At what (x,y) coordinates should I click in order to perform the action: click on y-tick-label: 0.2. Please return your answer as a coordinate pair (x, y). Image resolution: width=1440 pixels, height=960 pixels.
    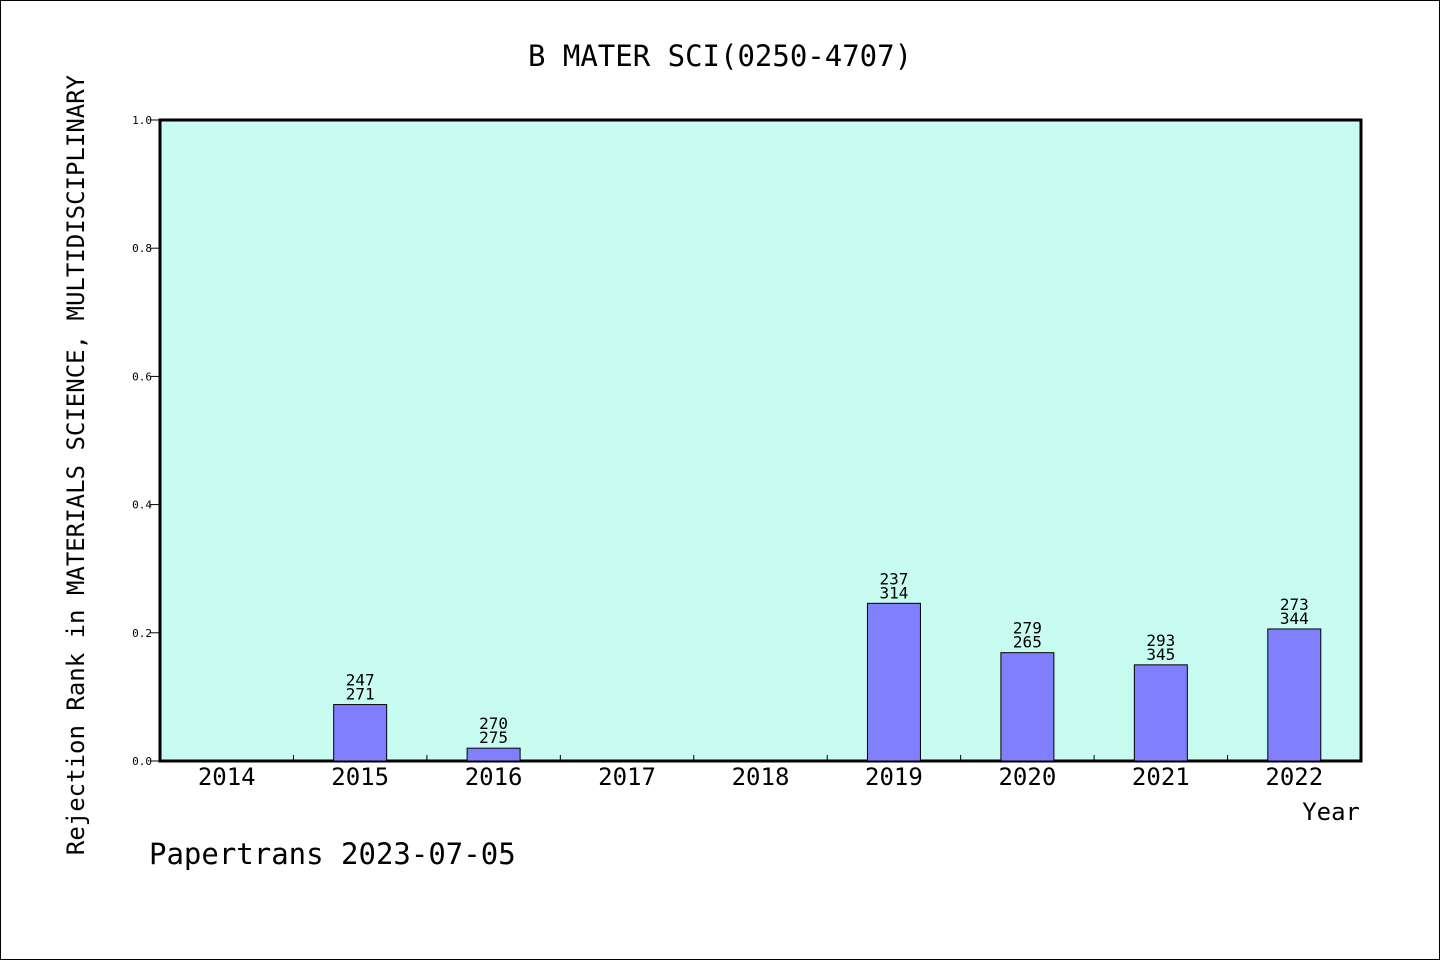
    Looking at the image, I should click on (142, 633).